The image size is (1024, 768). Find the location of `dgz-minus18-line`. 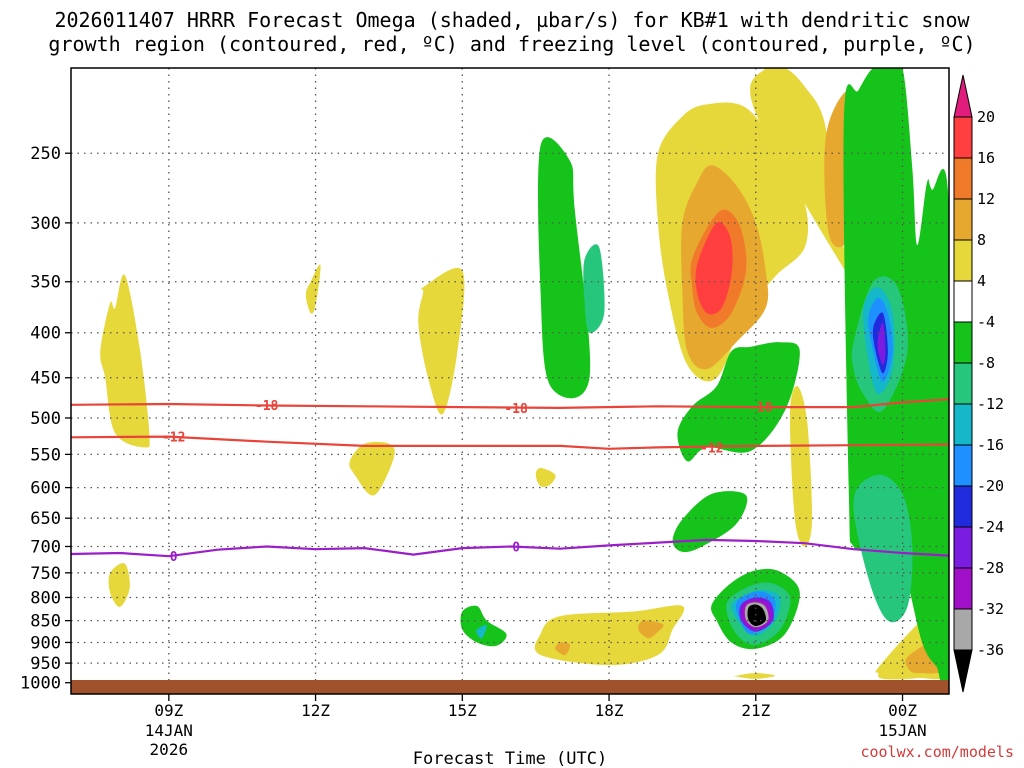

dgz-minus18-line is located at coordinates (510, 404).